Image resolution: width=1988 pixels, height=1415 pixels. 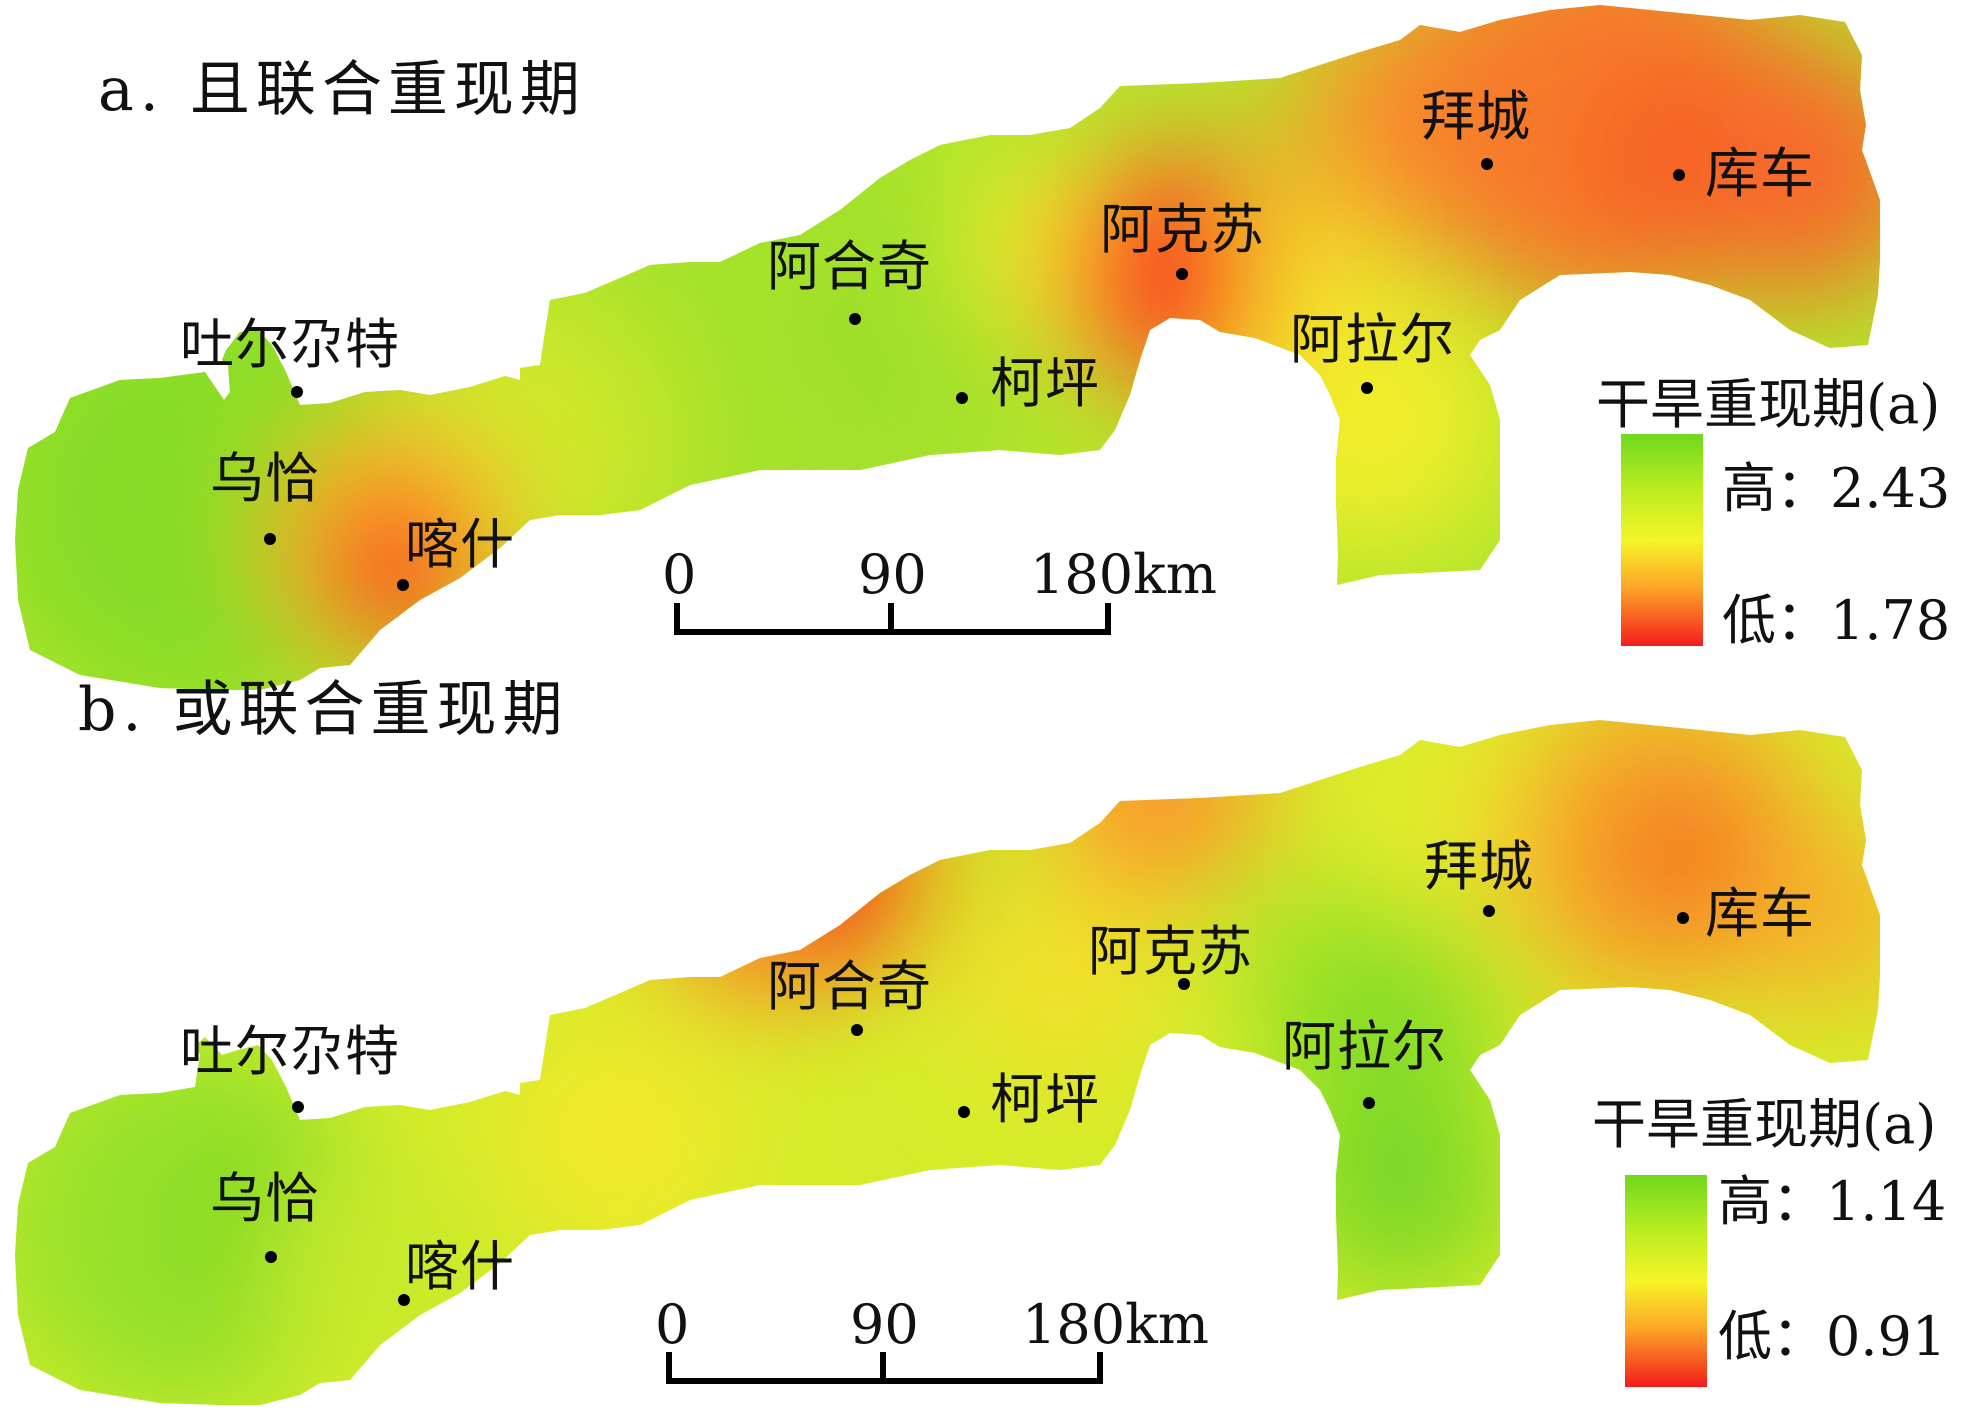 I want to click on panel-title-a: a. 且联合重现期, so click(x=342, y=90).